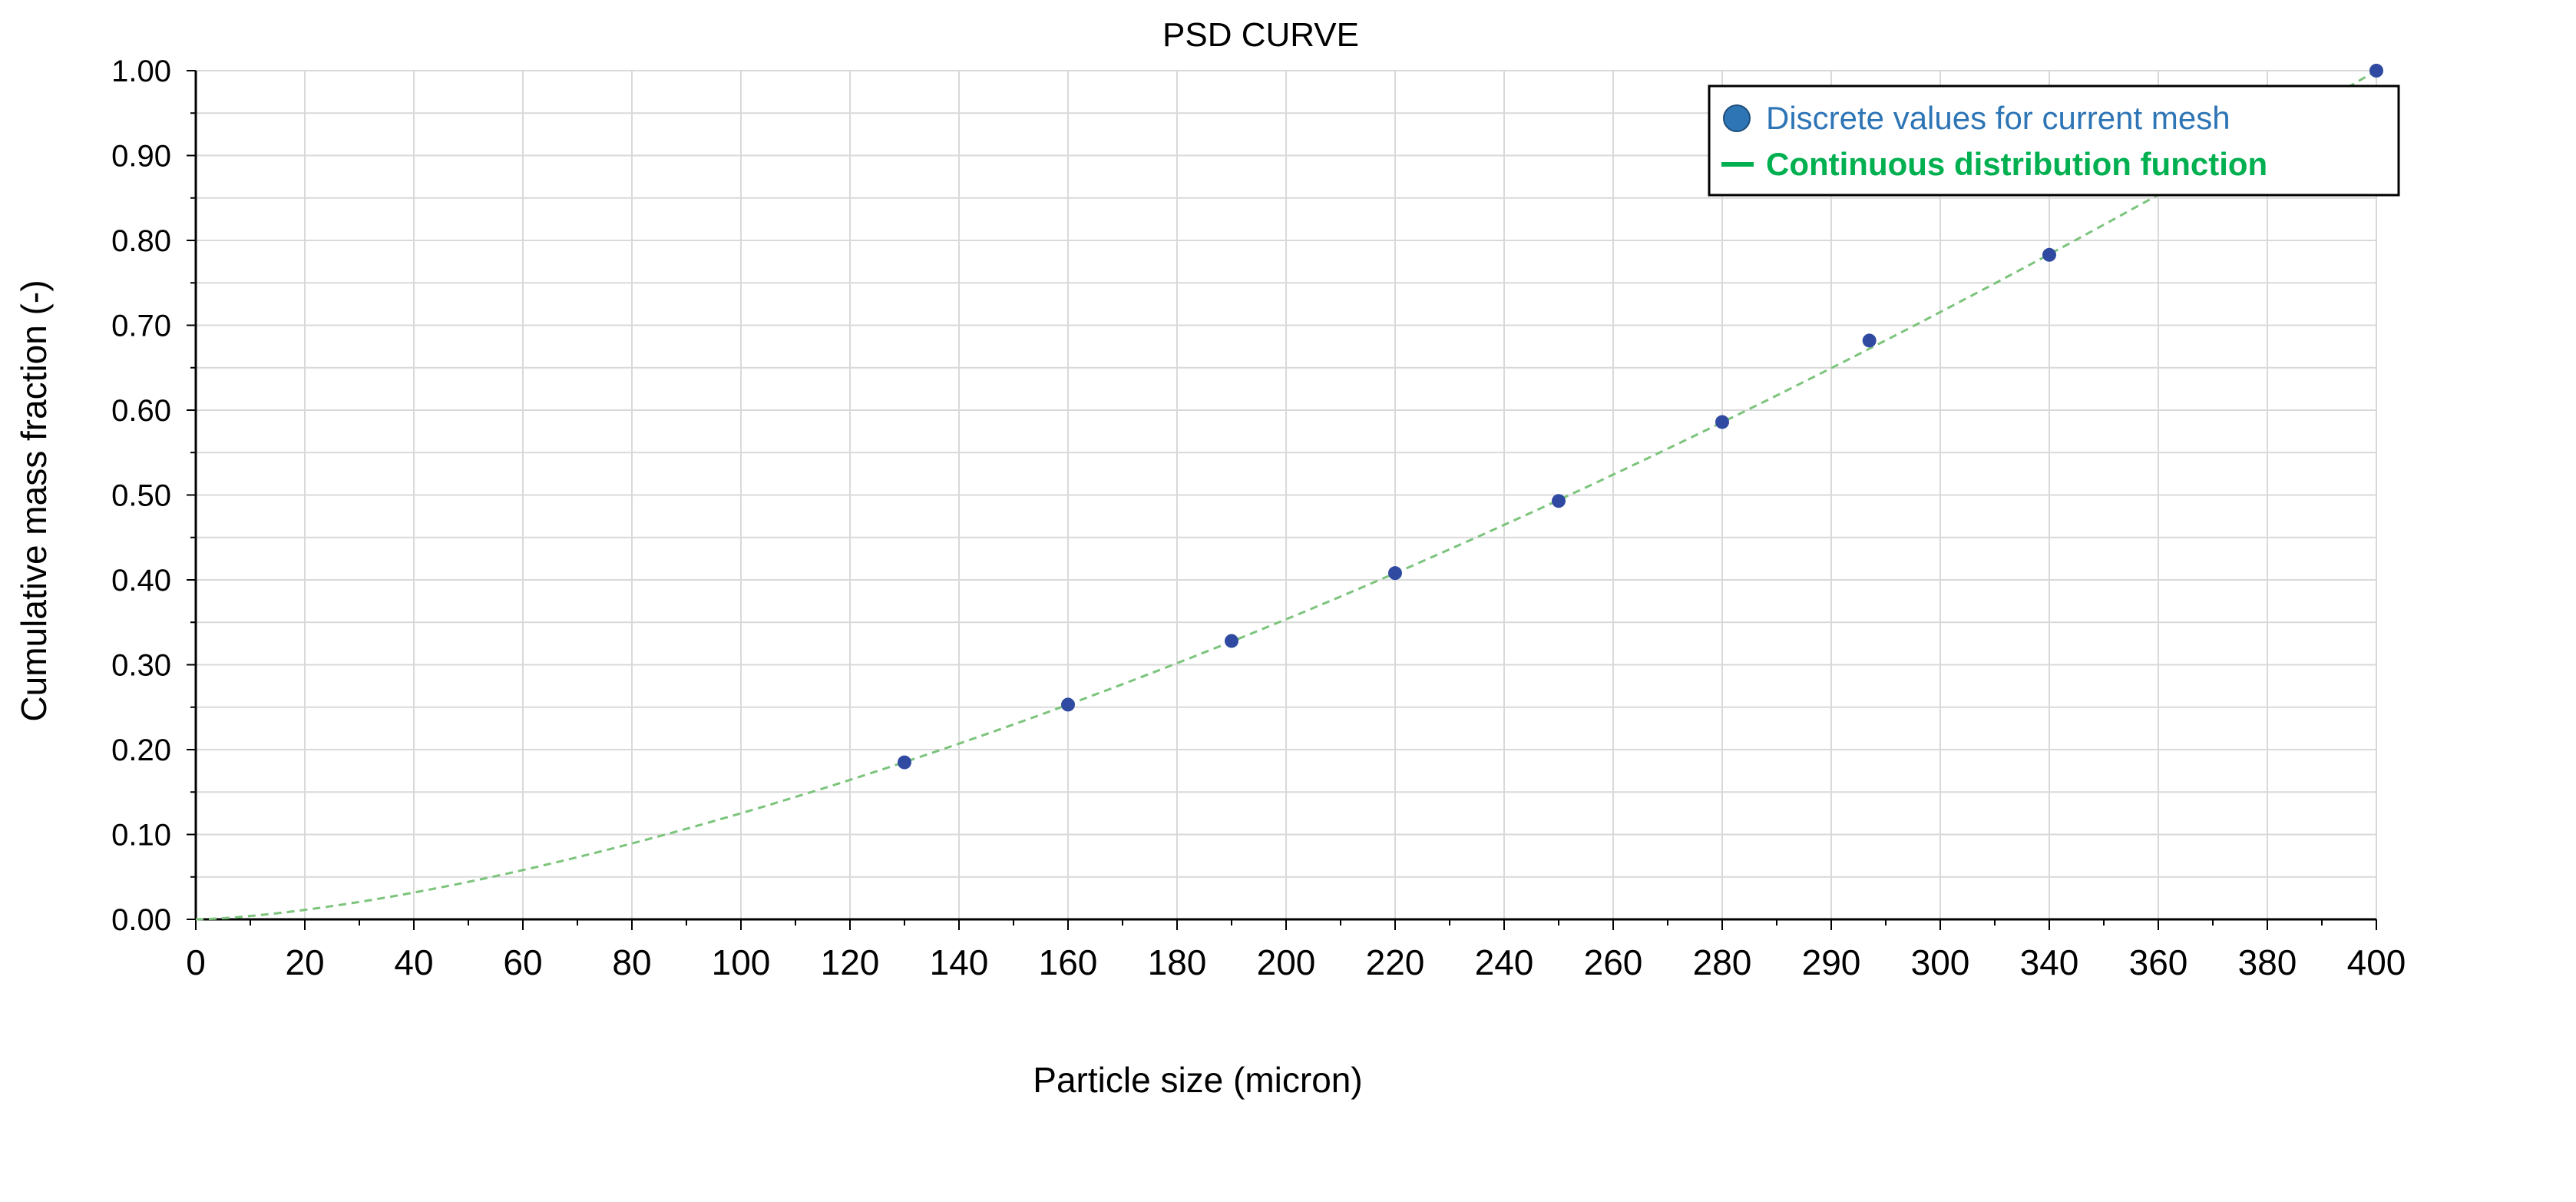  I want to click on legend-box, so click(2054, 140).